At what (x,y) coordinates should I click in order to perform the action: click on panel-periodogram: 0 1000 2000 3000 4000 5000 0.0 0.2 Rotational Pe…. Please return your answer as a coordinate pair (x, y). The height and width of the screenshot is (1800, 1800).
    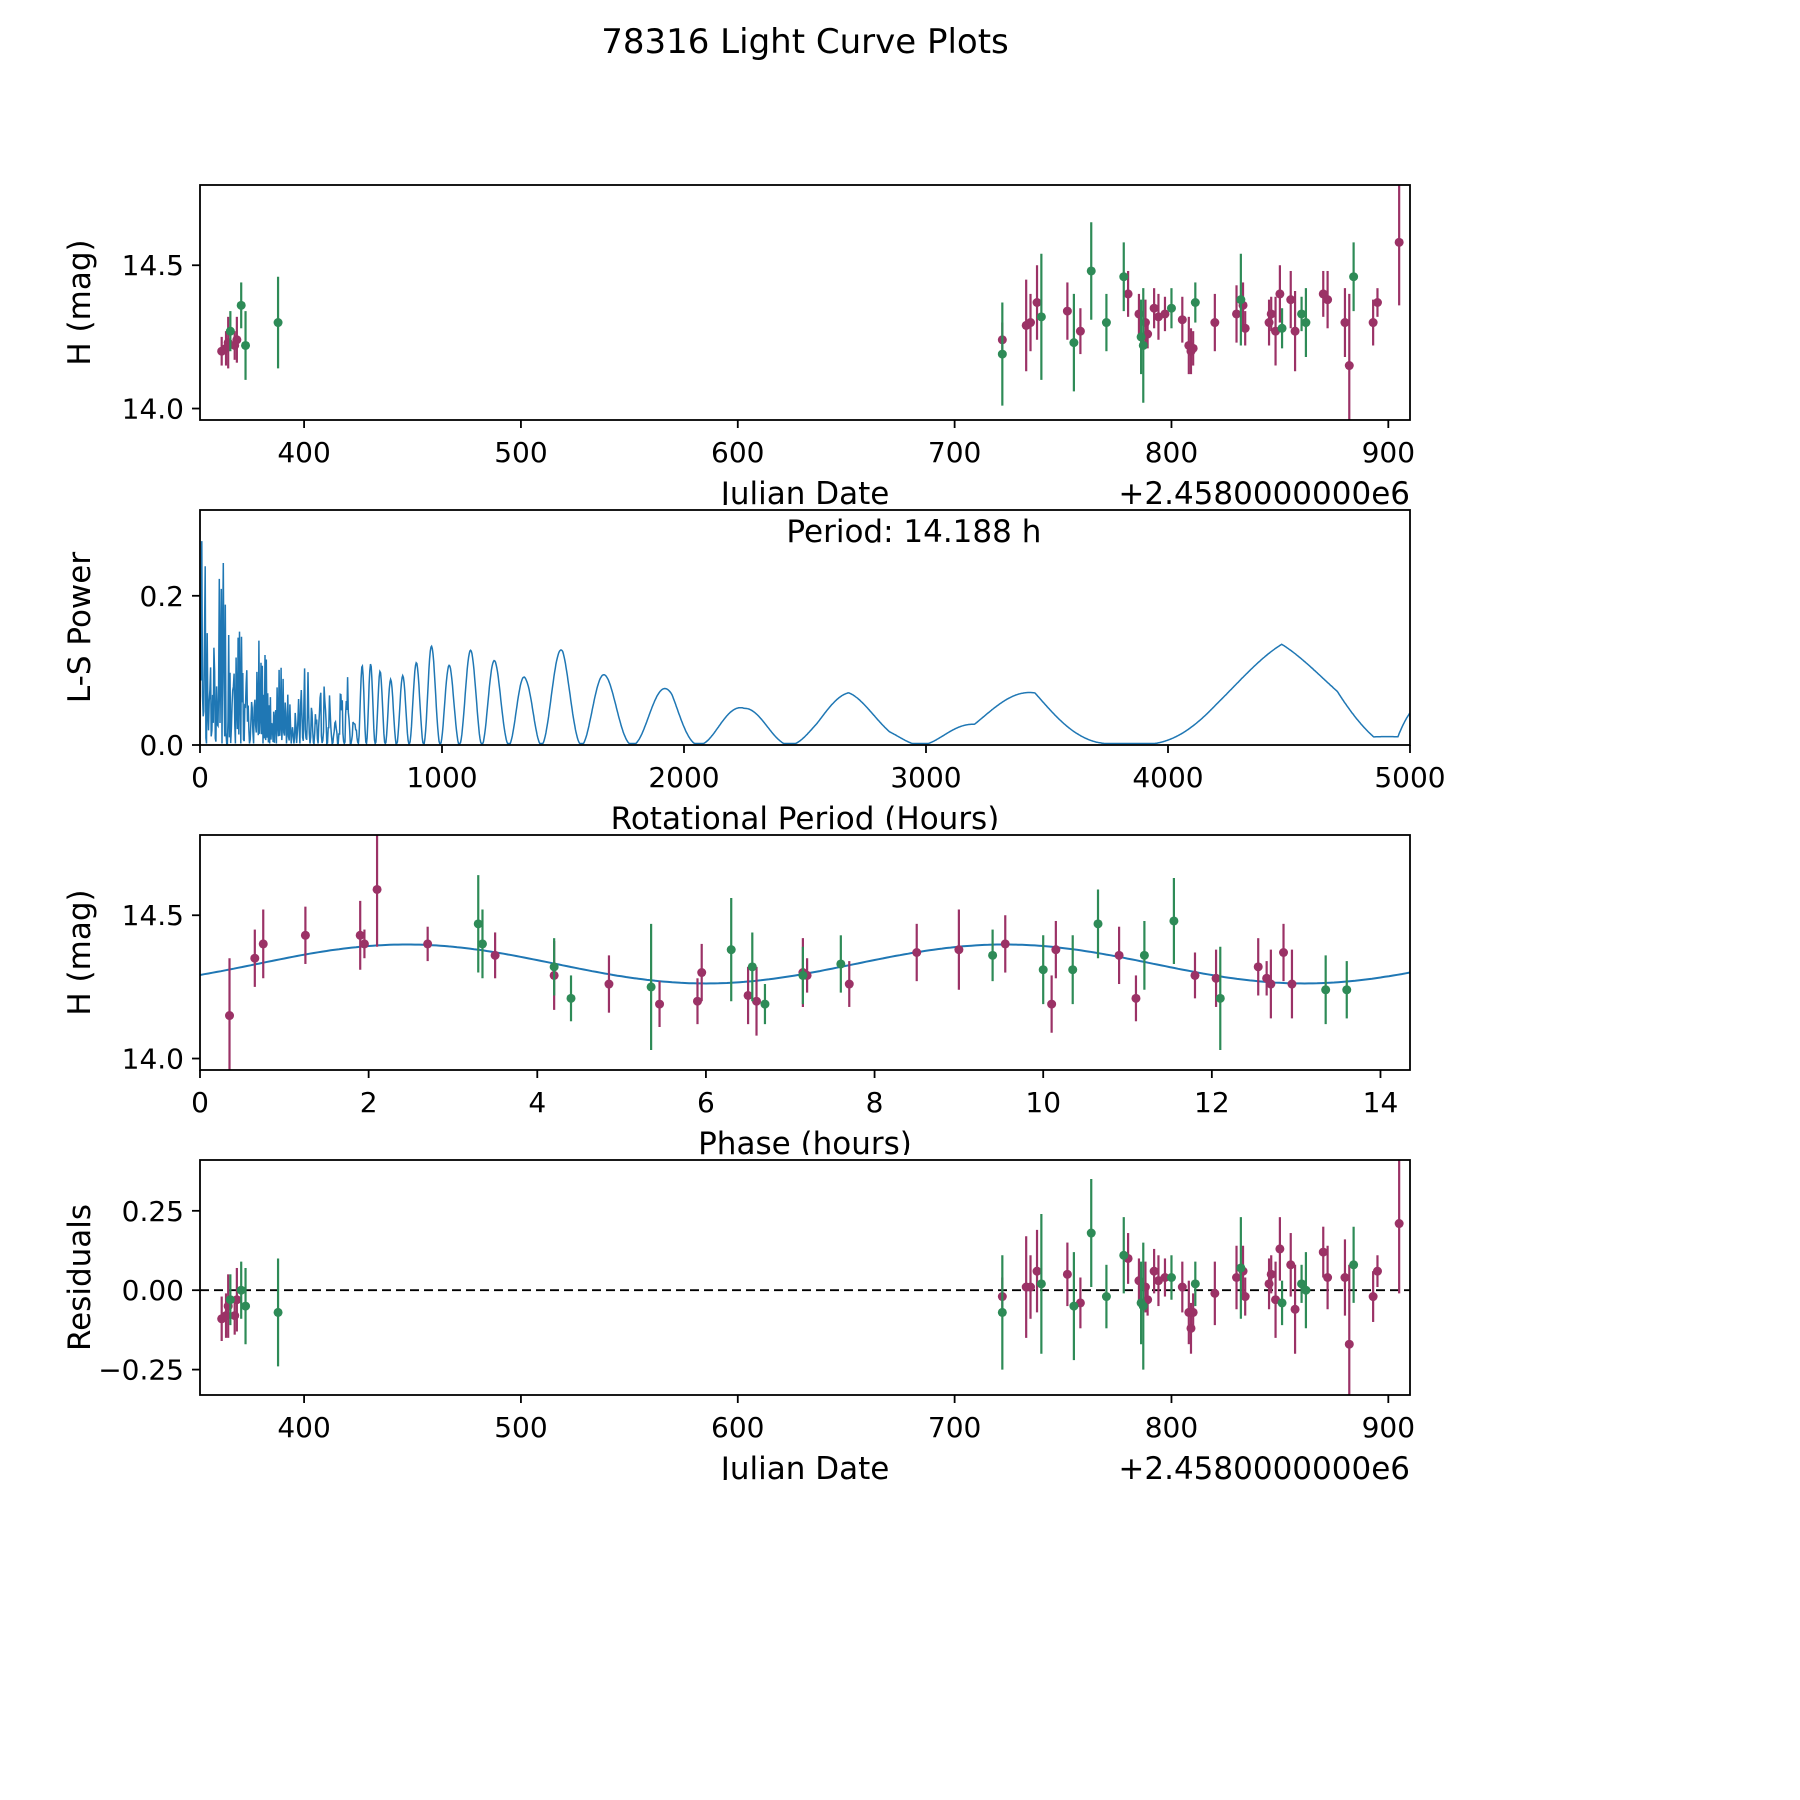
    Looking at the image, I should click on (754, 669).